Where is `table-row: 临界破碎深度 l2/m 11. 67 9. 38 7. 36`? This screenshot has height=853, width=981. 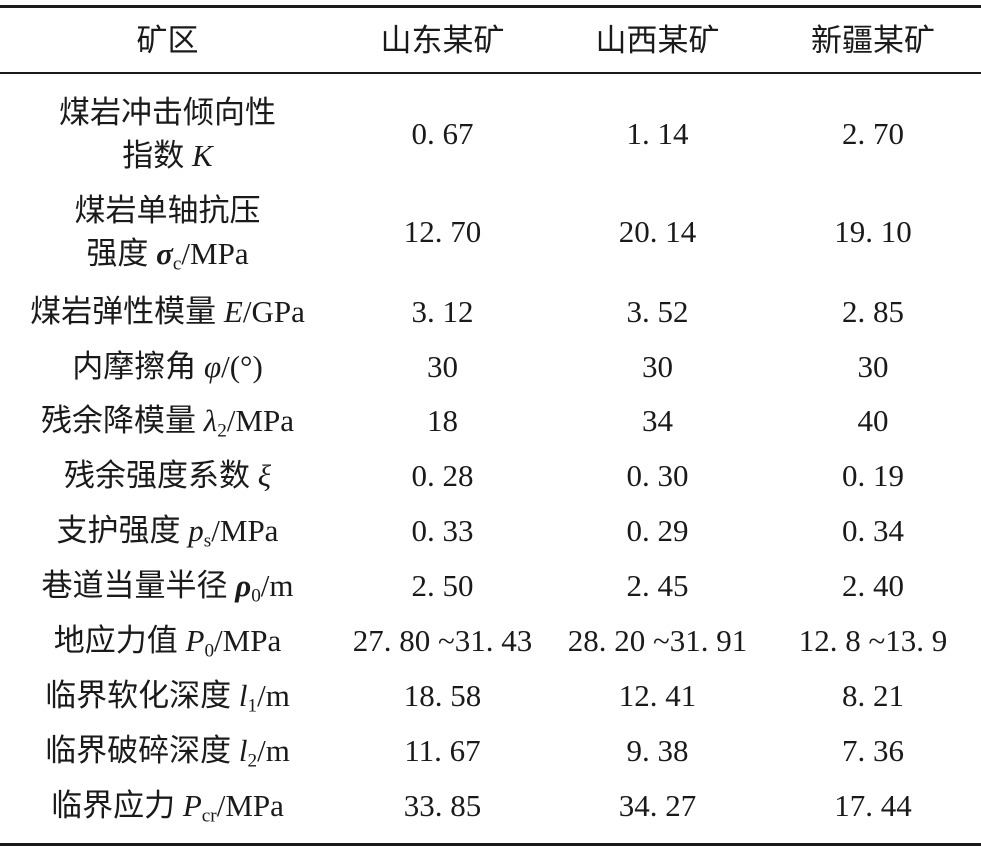 table-row: 临界破碎深度 l2/m 11. 67 9. 38 7. 36 is located at coordinates (490, 750).